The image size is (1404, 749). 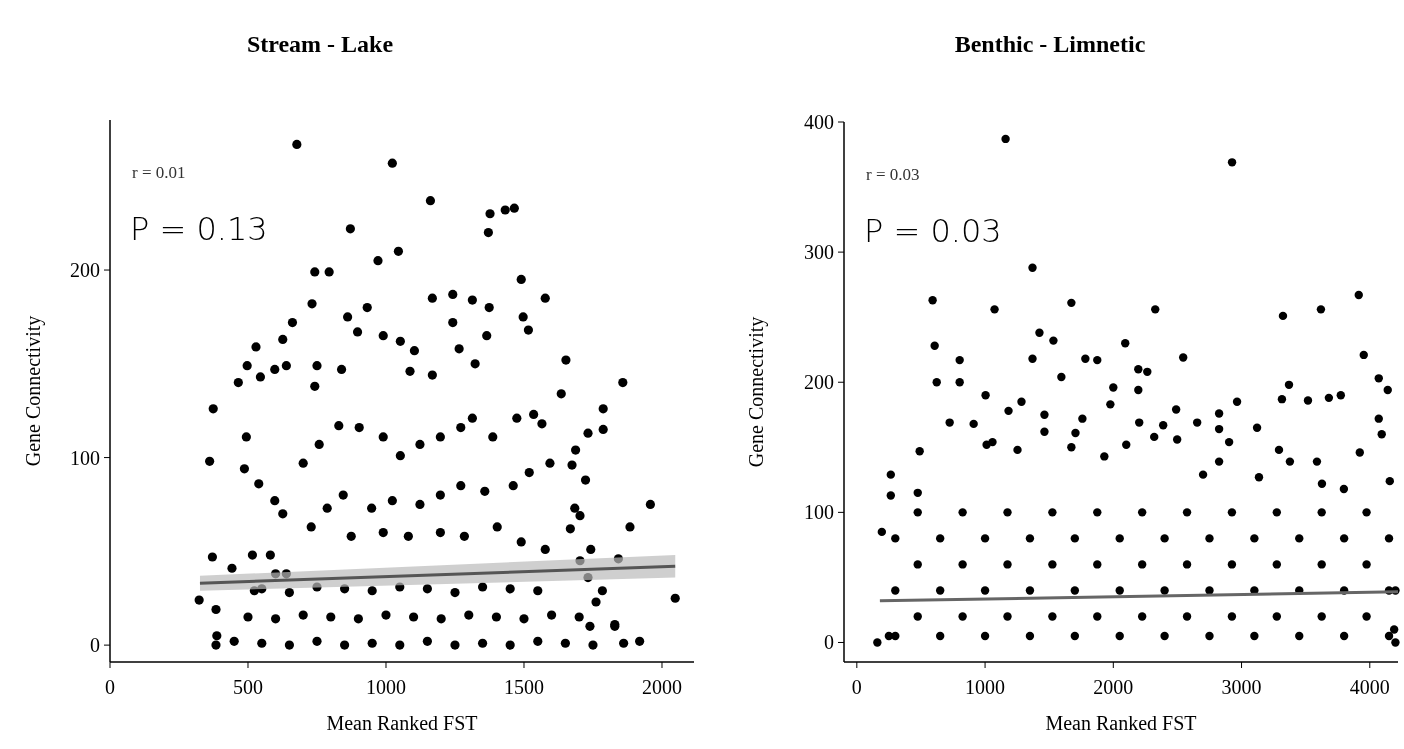 I want to click on x-tick-label: 4000, so click(x=1369, y=687).